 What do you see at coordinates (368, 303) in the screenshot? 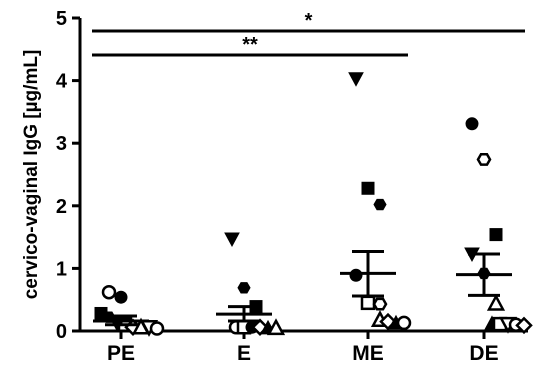
I see `data-point-square-open` at bounding box center [368, 303].